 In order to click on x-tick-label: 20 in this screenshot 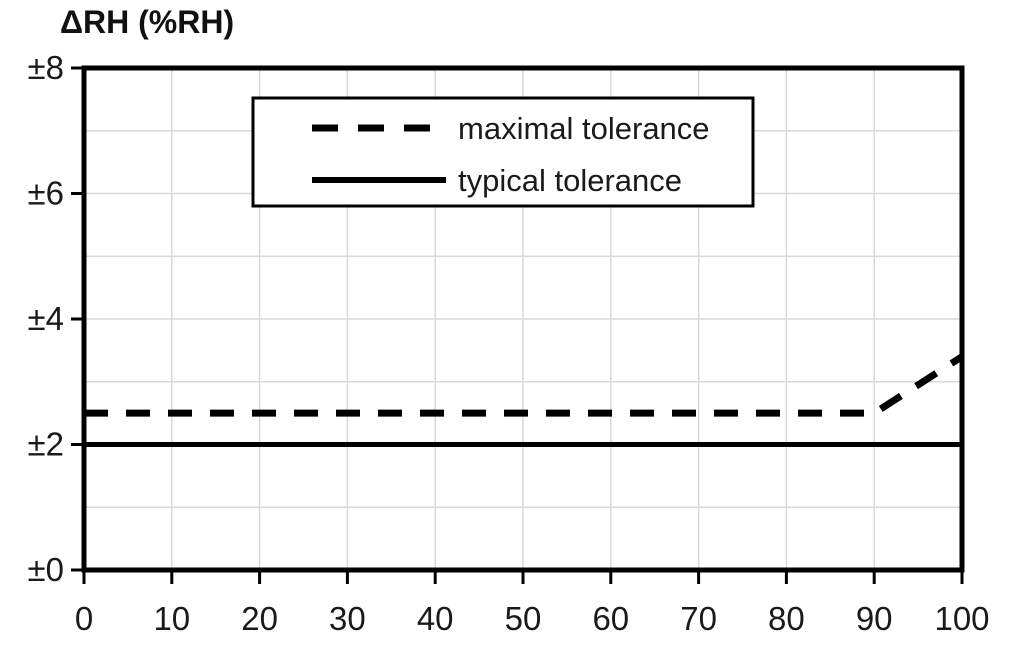, I will do `click(259, 618)`.